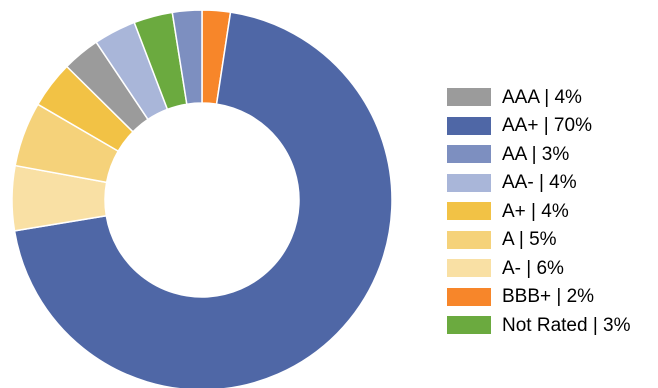 This screenshot has width=658, height=388. Describe the element at coordinates (535, 211) in the screenshot. I see `legend-label: A+ | 4%` at that location.